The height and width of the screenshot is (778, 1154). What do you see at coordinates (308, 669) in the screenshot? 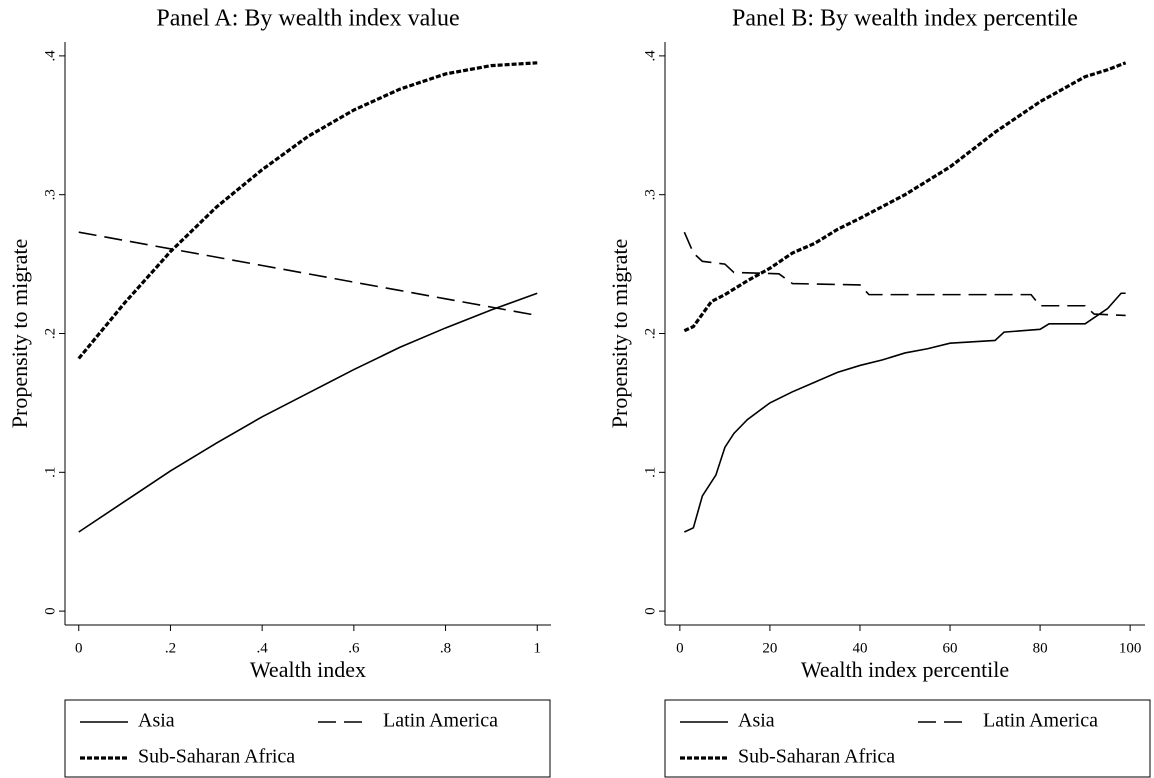
I see `x-axis-title: Wealth index` at bounding box center [308, 669].